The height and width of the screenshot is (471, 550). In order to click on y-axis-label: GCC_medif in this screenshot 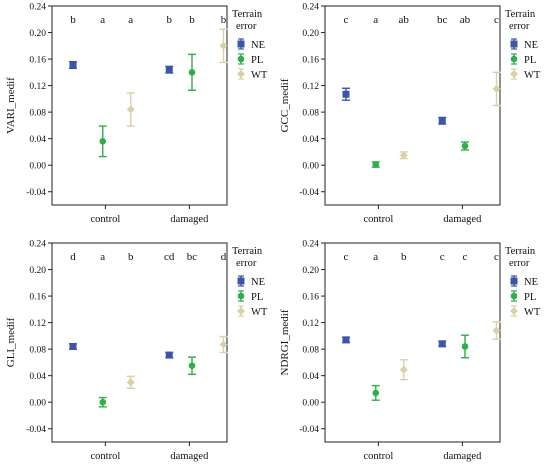, I will do `click(285, 105)`.